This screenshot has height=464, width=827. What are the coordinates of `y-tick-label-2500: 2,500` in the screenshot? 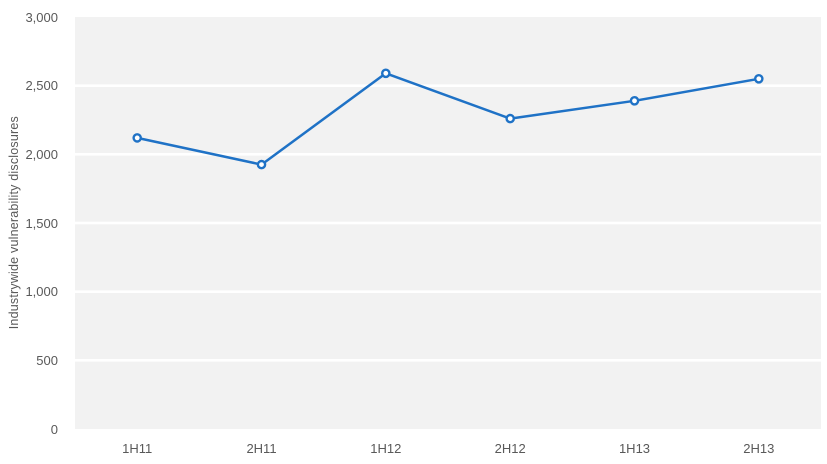 It's located at (41, 86).